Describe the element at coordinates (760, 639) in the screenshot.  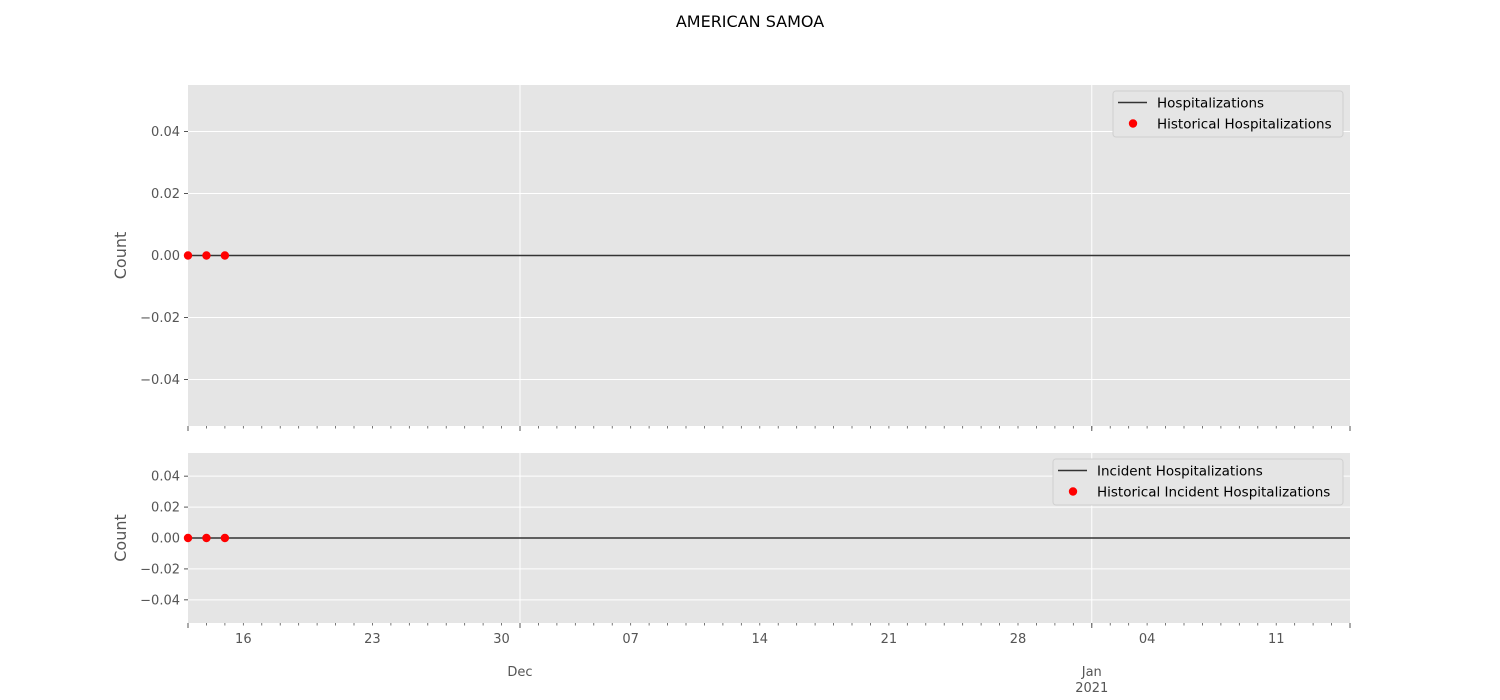
I see `x-tick-label: 14` at that location.